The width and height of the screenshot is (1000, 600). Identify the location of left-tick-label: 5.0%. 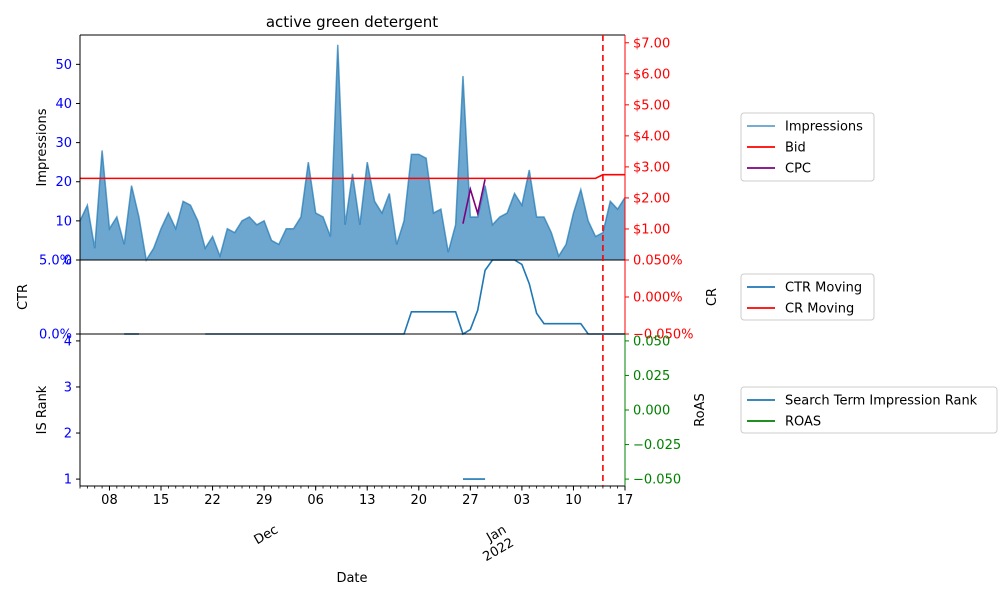
(55, 261).